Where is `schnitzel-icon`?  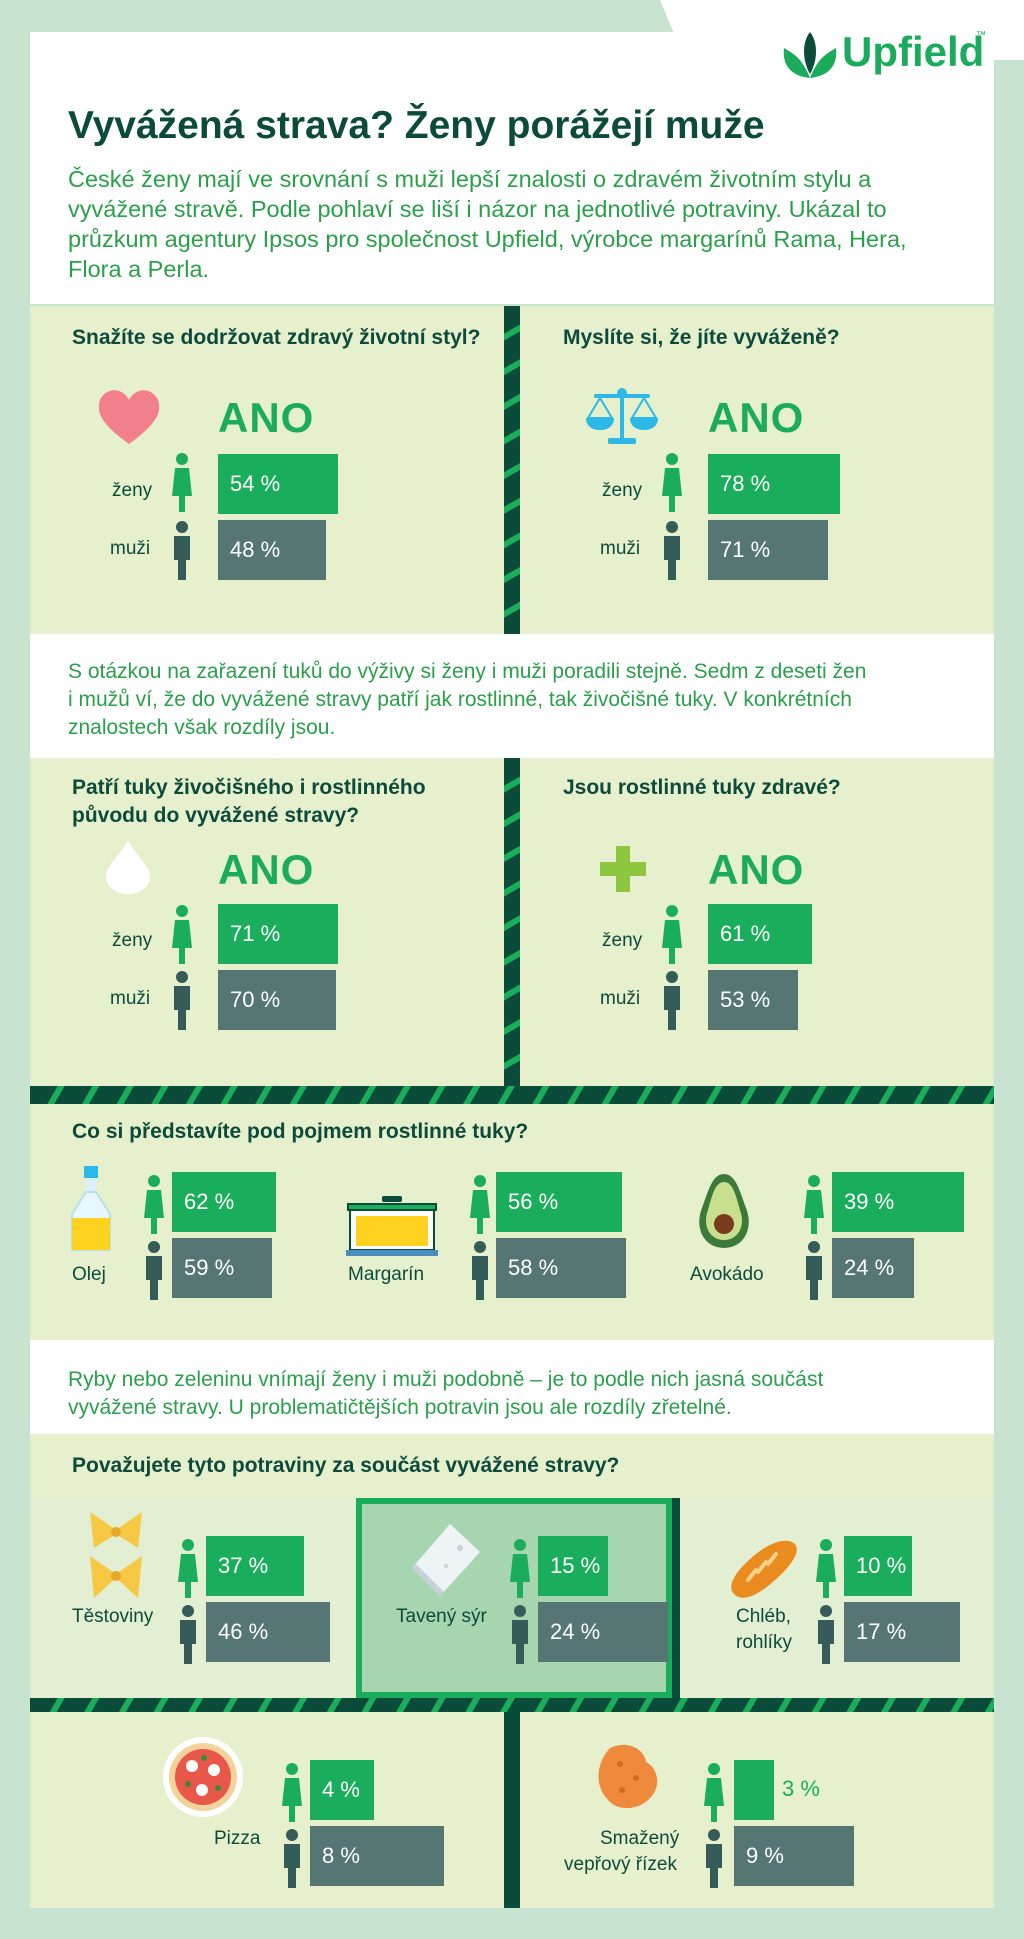 schnitzel-icon is located at coordinates (628, 1776).